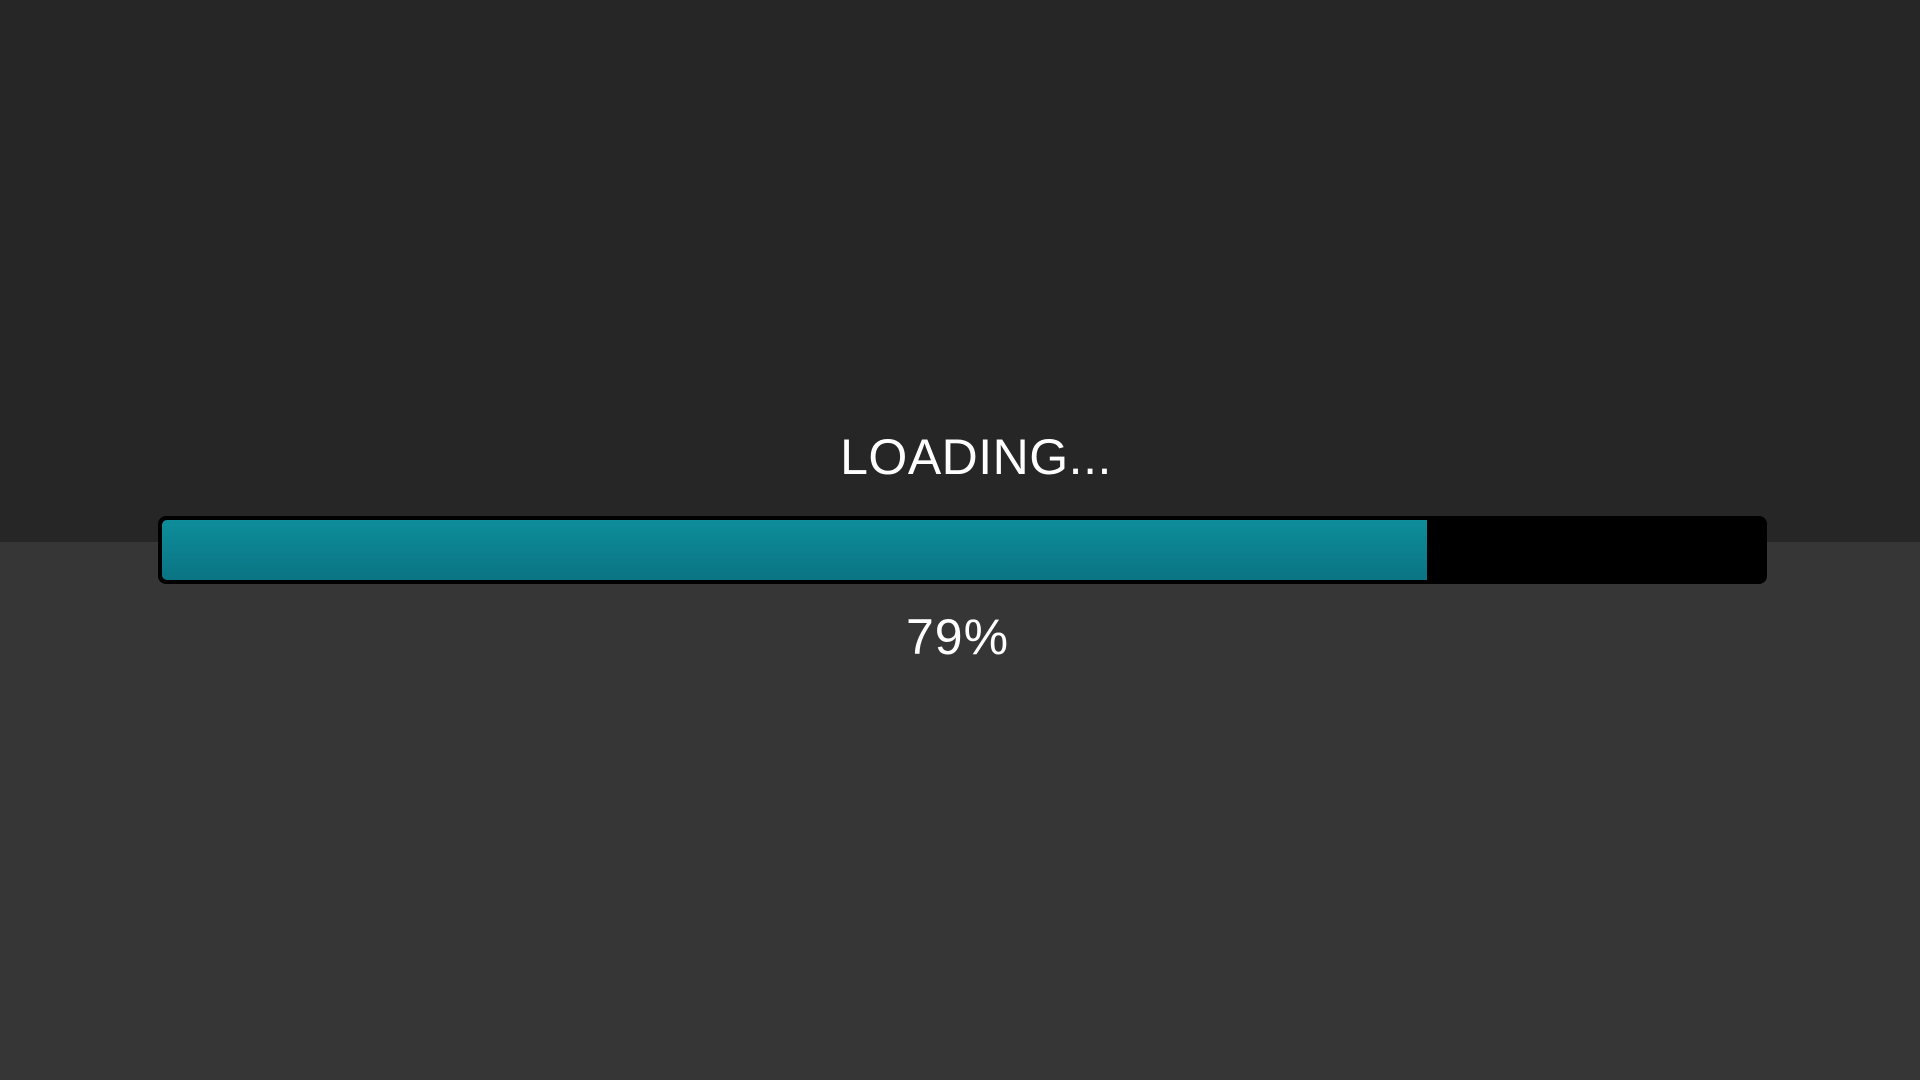 The image size is (1920, 1080). I want to click on progress-bar-track, so click(962, 550).